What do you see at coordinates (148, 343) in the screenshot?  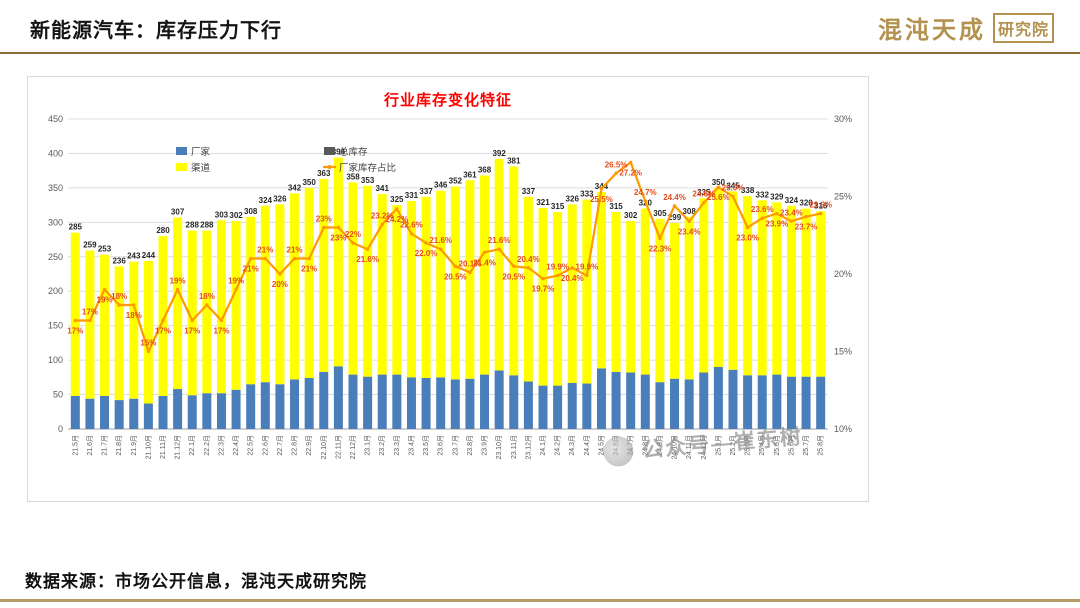 I see `pct-label: 15%` at bounding box center [148, 343].